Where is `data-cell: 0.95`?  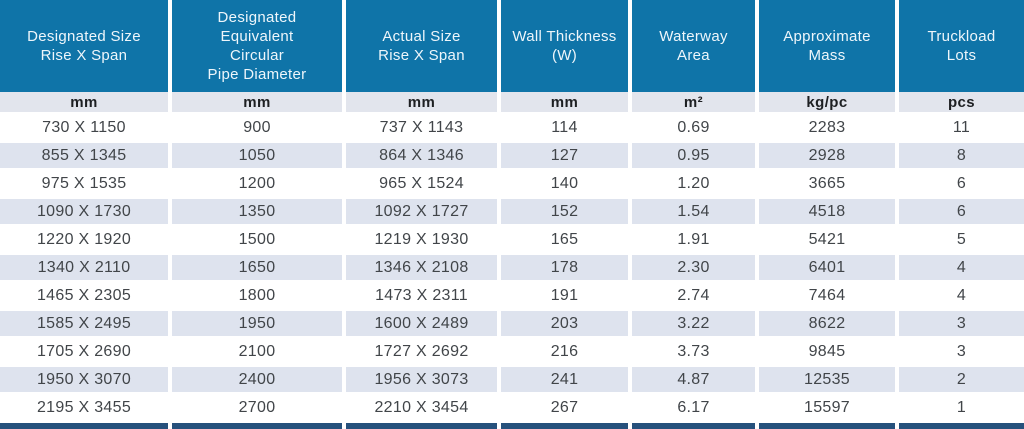
data-cell: 0.95 is located at coordinates (695, 157).